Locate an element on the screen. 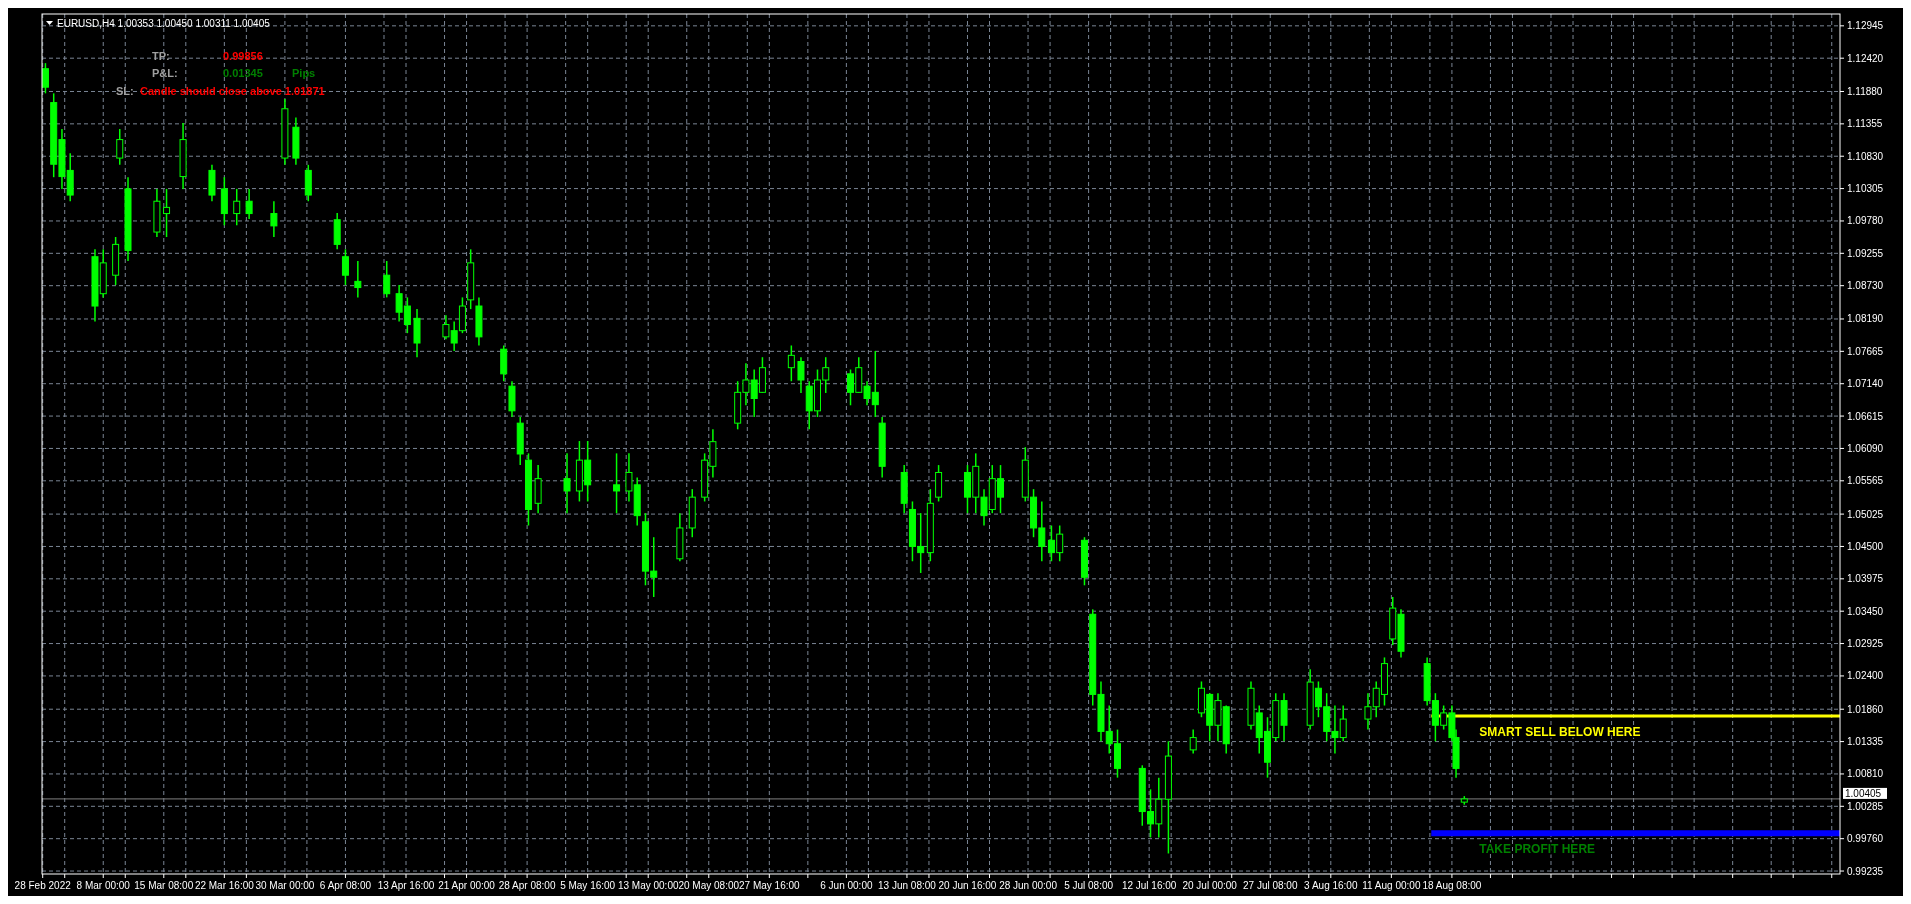  y-tick-label: 1.06615 is located at coordinates (1865, 416).